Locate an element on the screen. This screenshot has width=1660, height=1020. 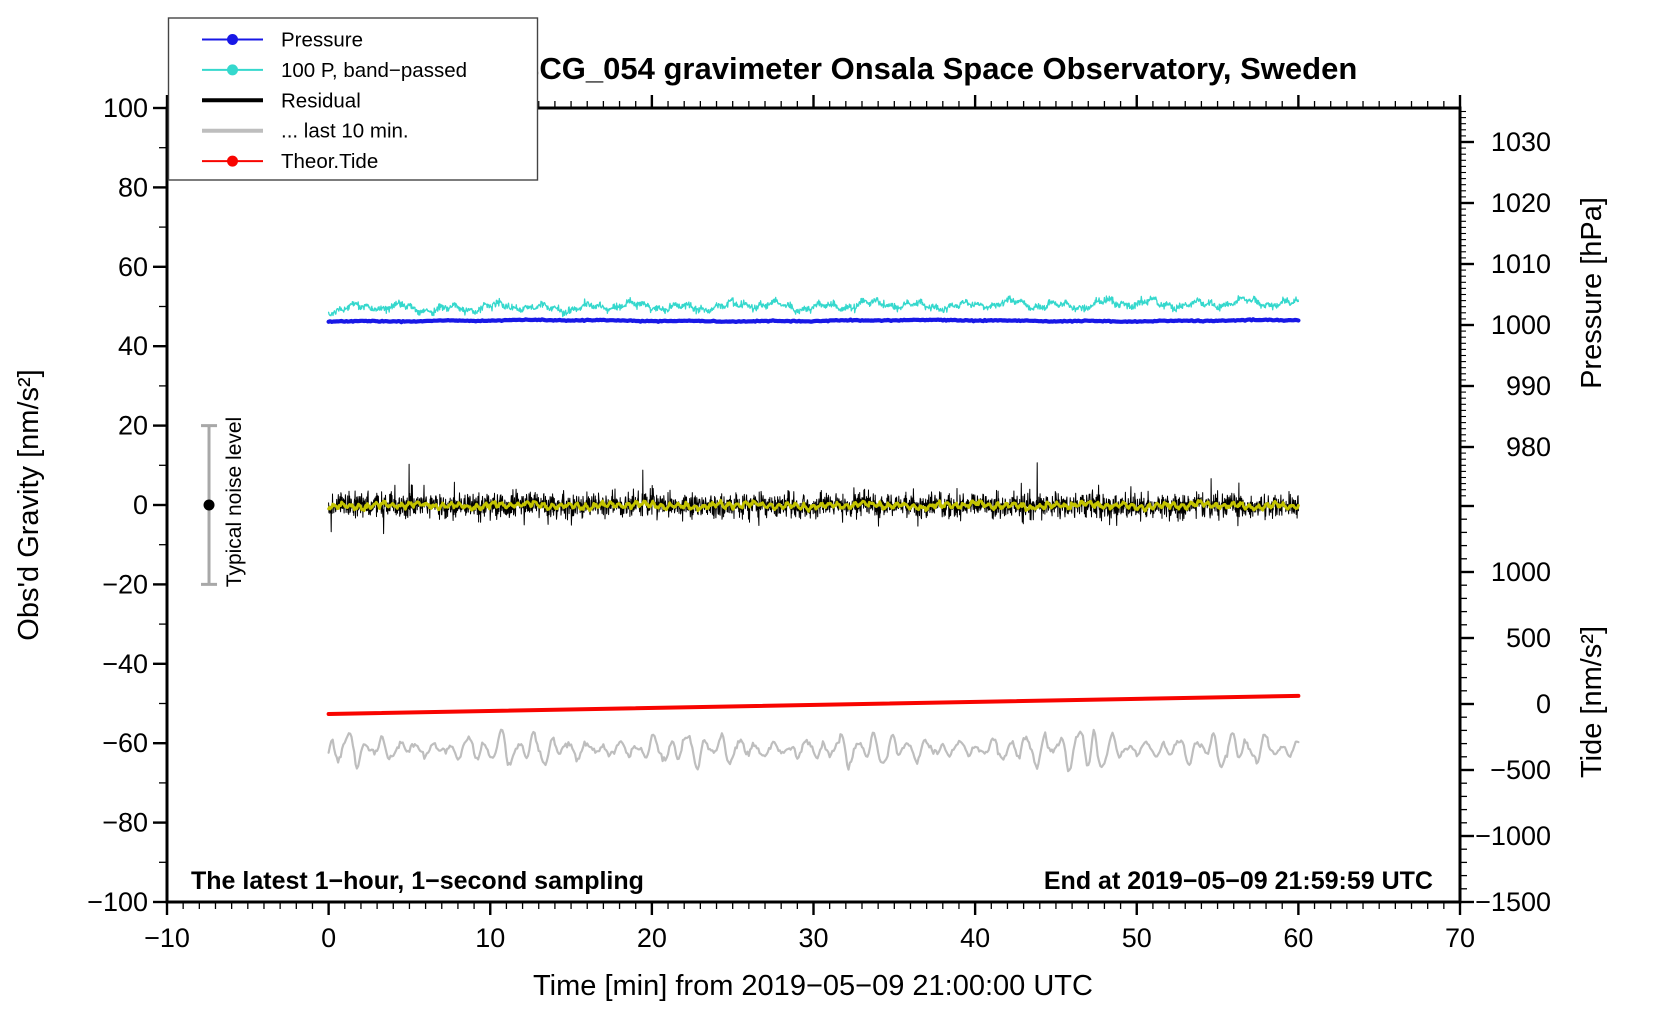
typical-noise-level-errorbar is located at coordinates (209, 505).